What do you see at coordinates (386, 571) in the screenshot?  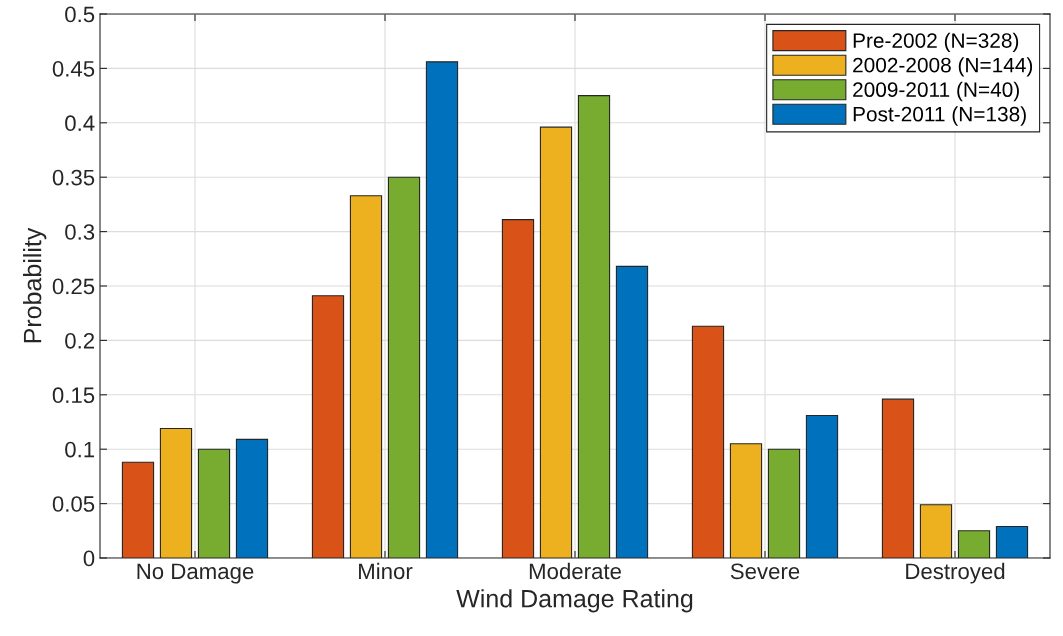 I see `x-tick-label: Minor` at bounding box center [386, 571].